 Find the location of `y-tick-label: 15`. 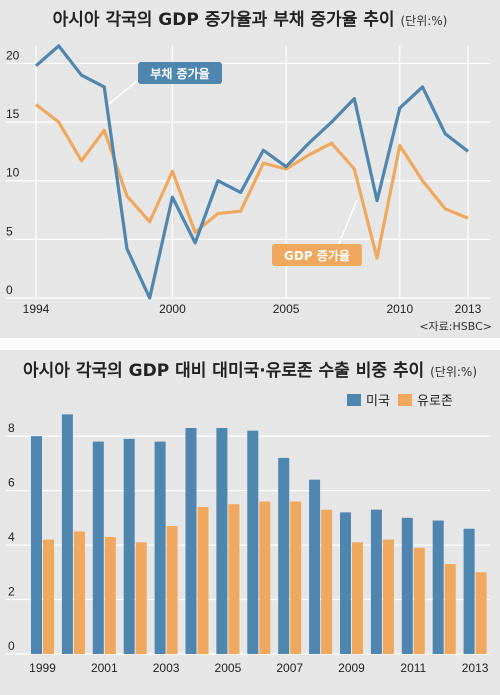

y-tick-label: 15 is located at coordinates (13, 114).